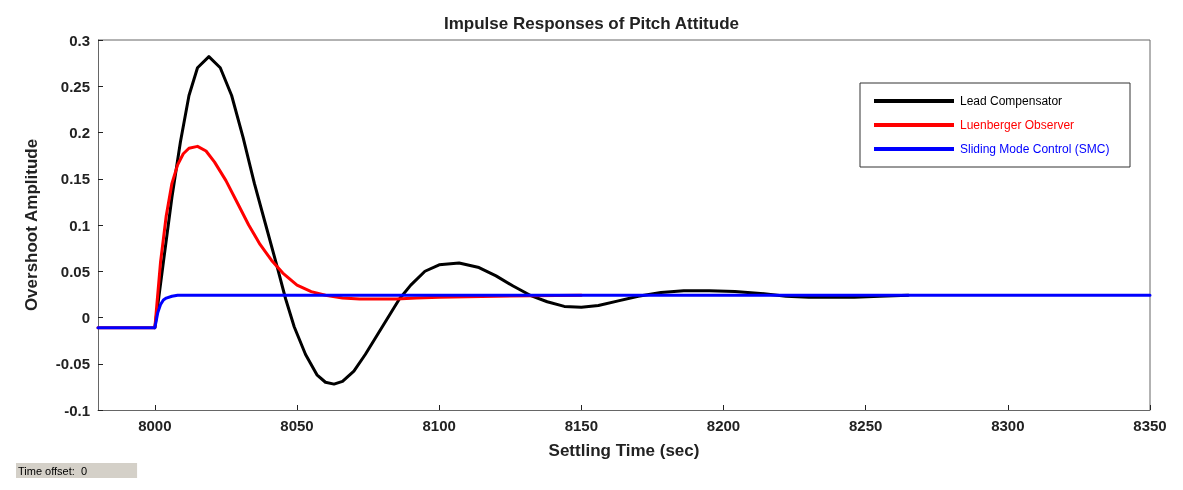  What do you see at coordinates (581, 425) in the screenshot?
I see `x-tick-label: 8150` at bounding box center [581, 425].